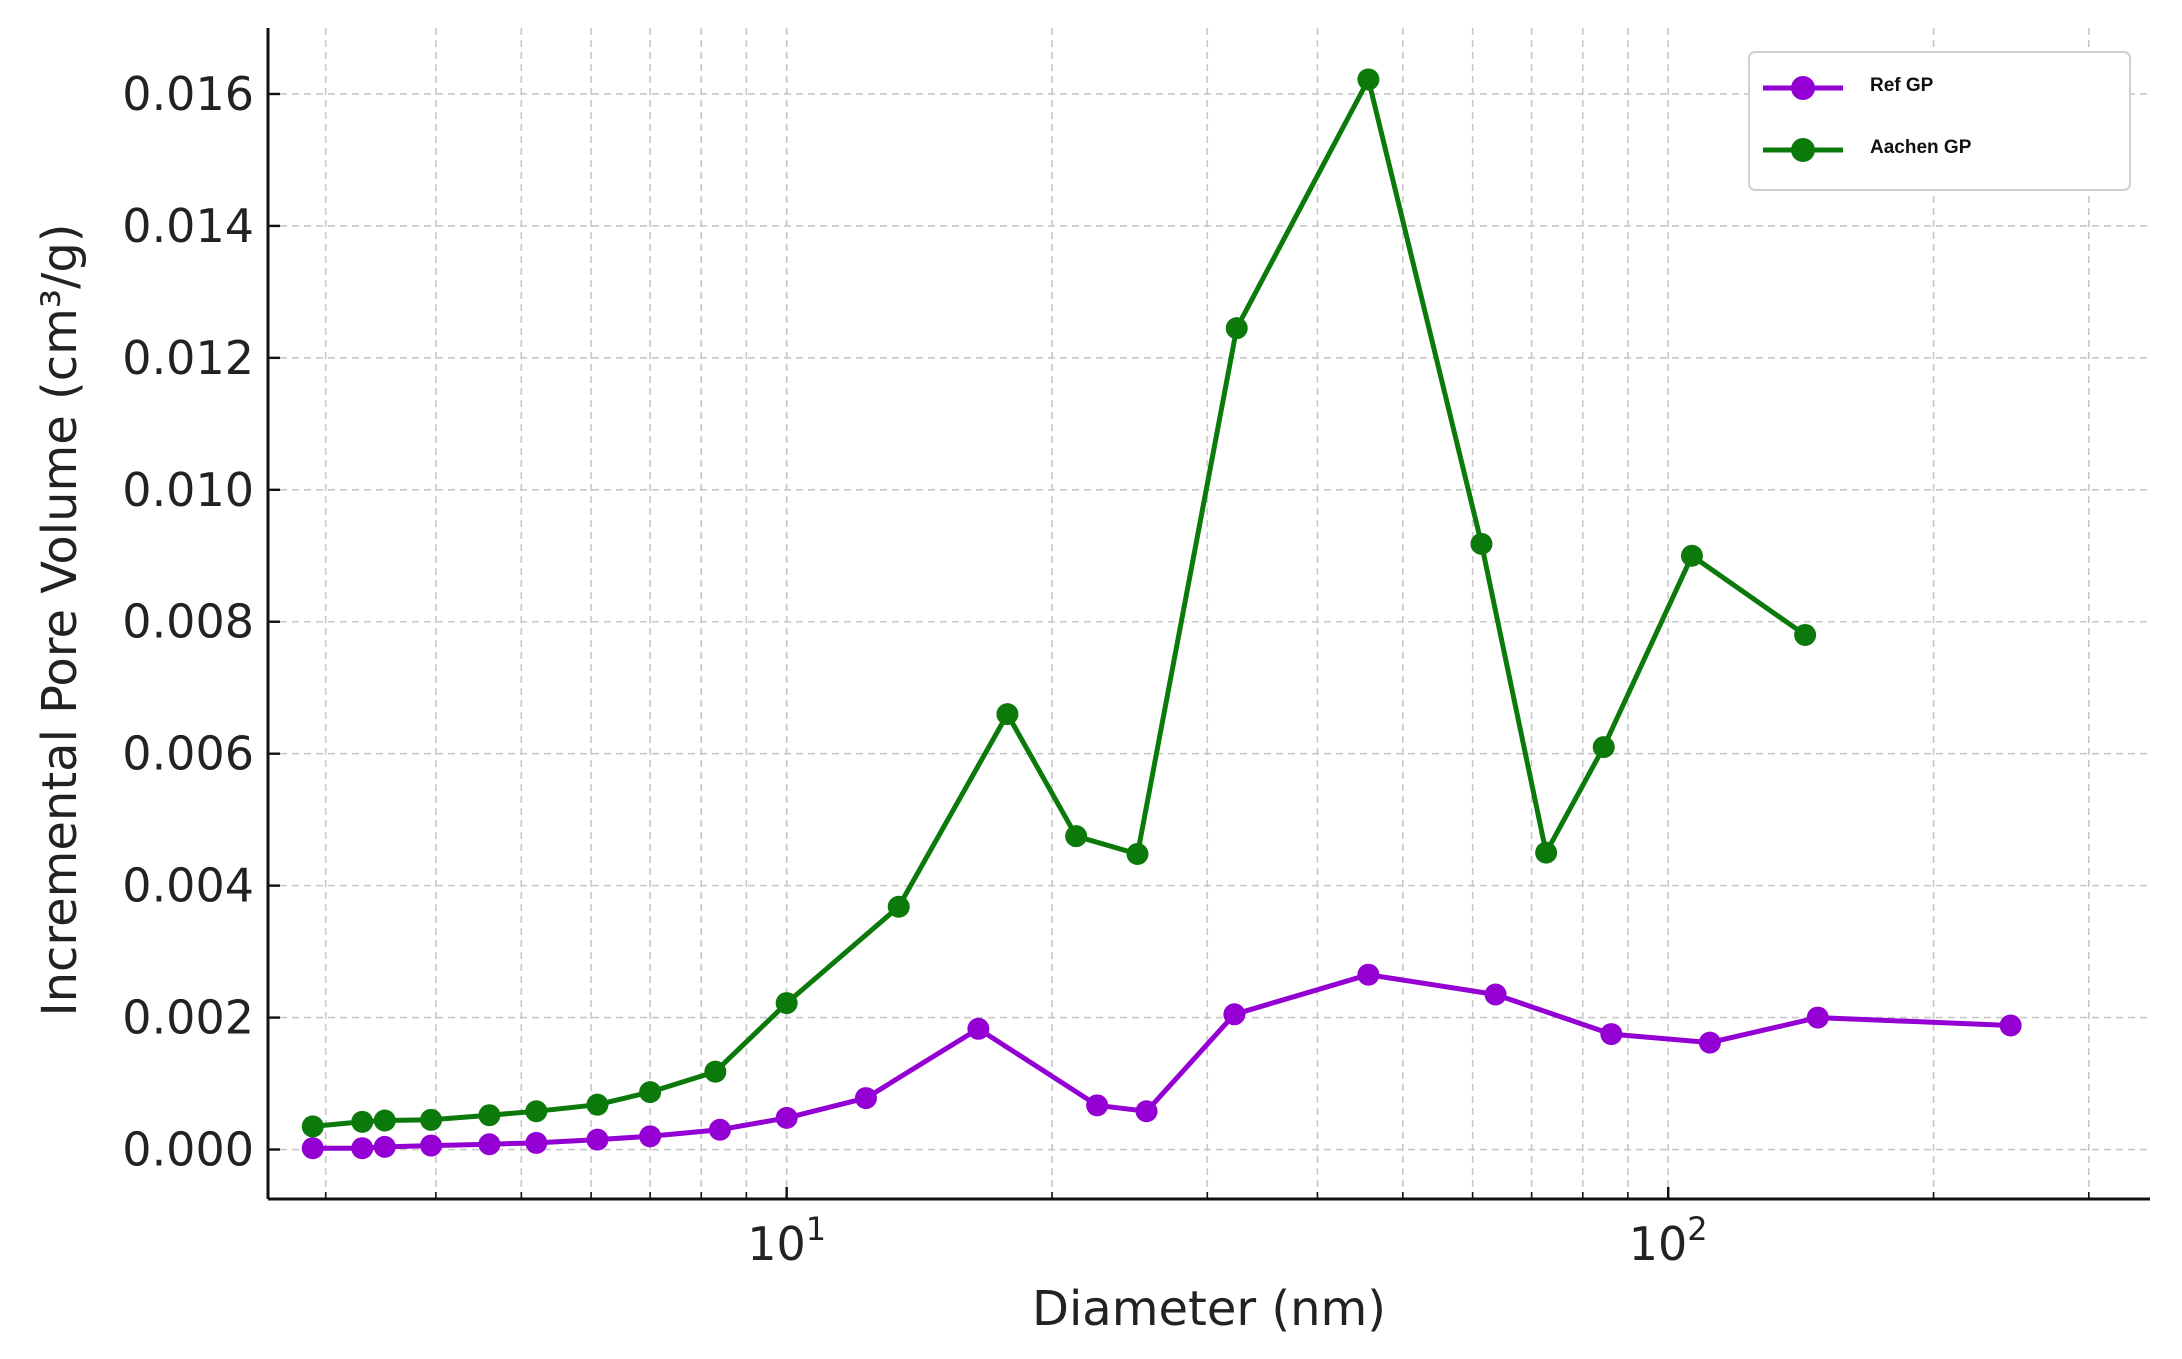 The image size is (2182, 1359). What do you see at coordinates (188, 1150) in the screenshot?
I see `y-tick-label: 0.000` at bounding box center [188, 1150].